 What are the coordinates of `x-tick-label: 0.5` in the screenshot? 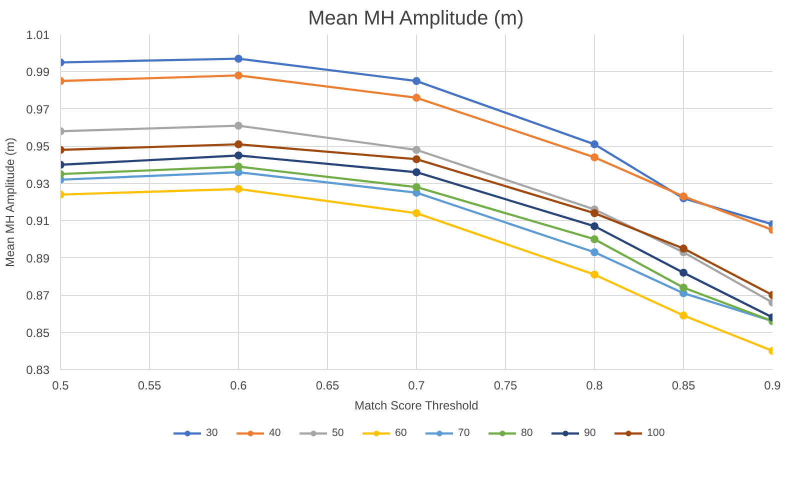 It's located at (61, 385).